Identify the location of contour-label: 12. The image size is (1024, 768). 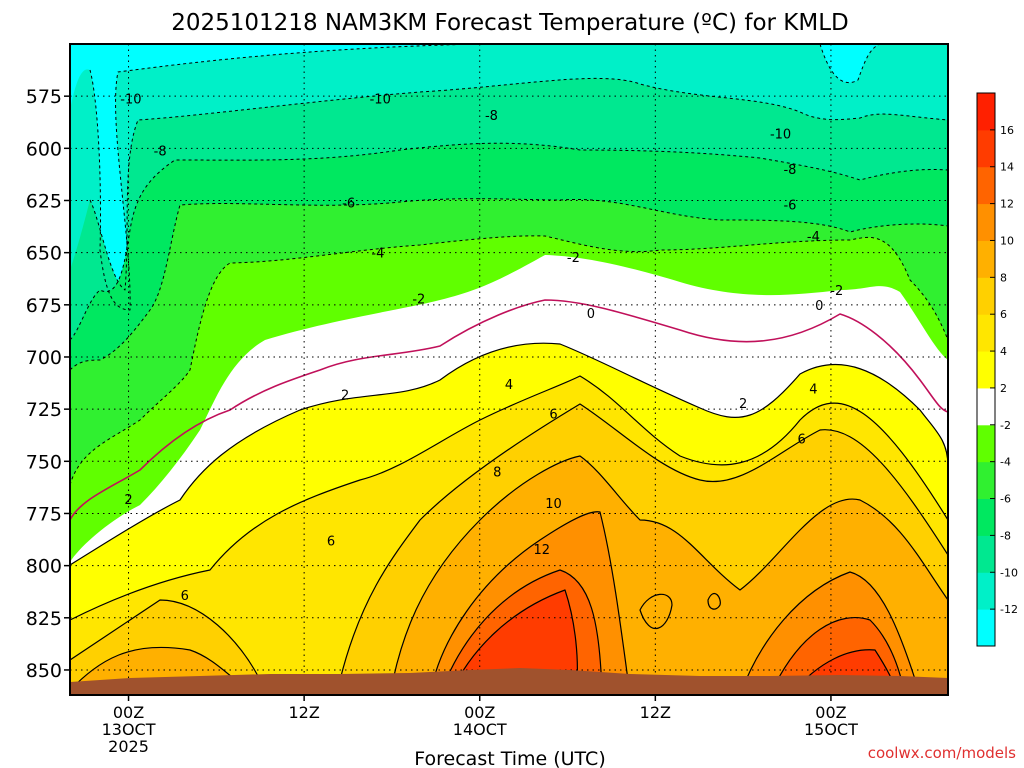
(542, 550).